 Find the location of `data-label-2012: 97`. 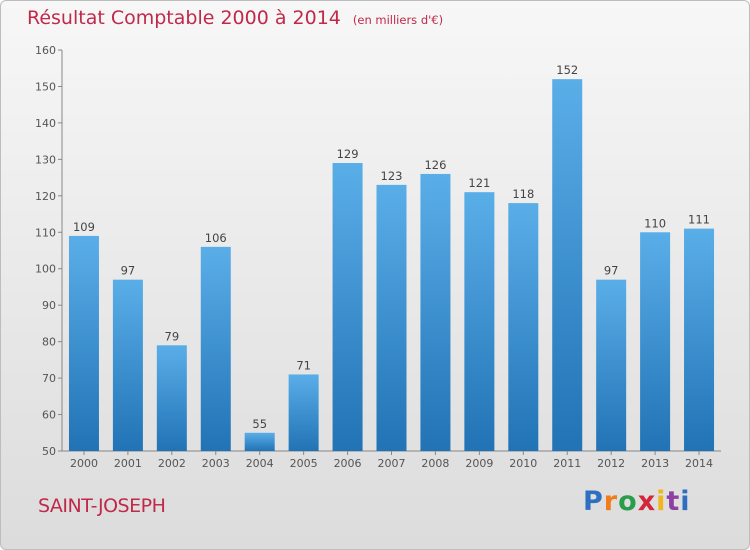

data-label-2012: 97 is located at coordinates (611, 271).